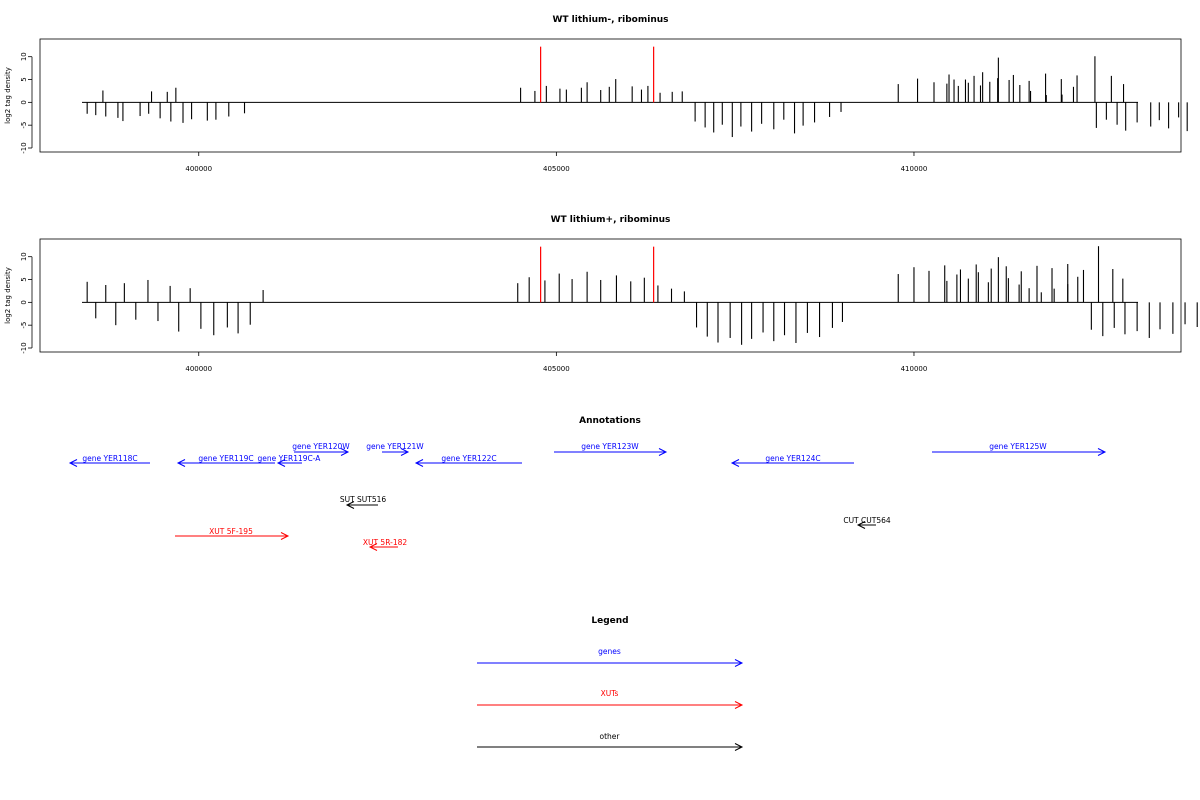 This screenshot has height=800, width=1200. What do you see at coordinates (109, 458) in the screenshot?
I see `annotation-label: gene YER118C` at bounding box center [109, 458].